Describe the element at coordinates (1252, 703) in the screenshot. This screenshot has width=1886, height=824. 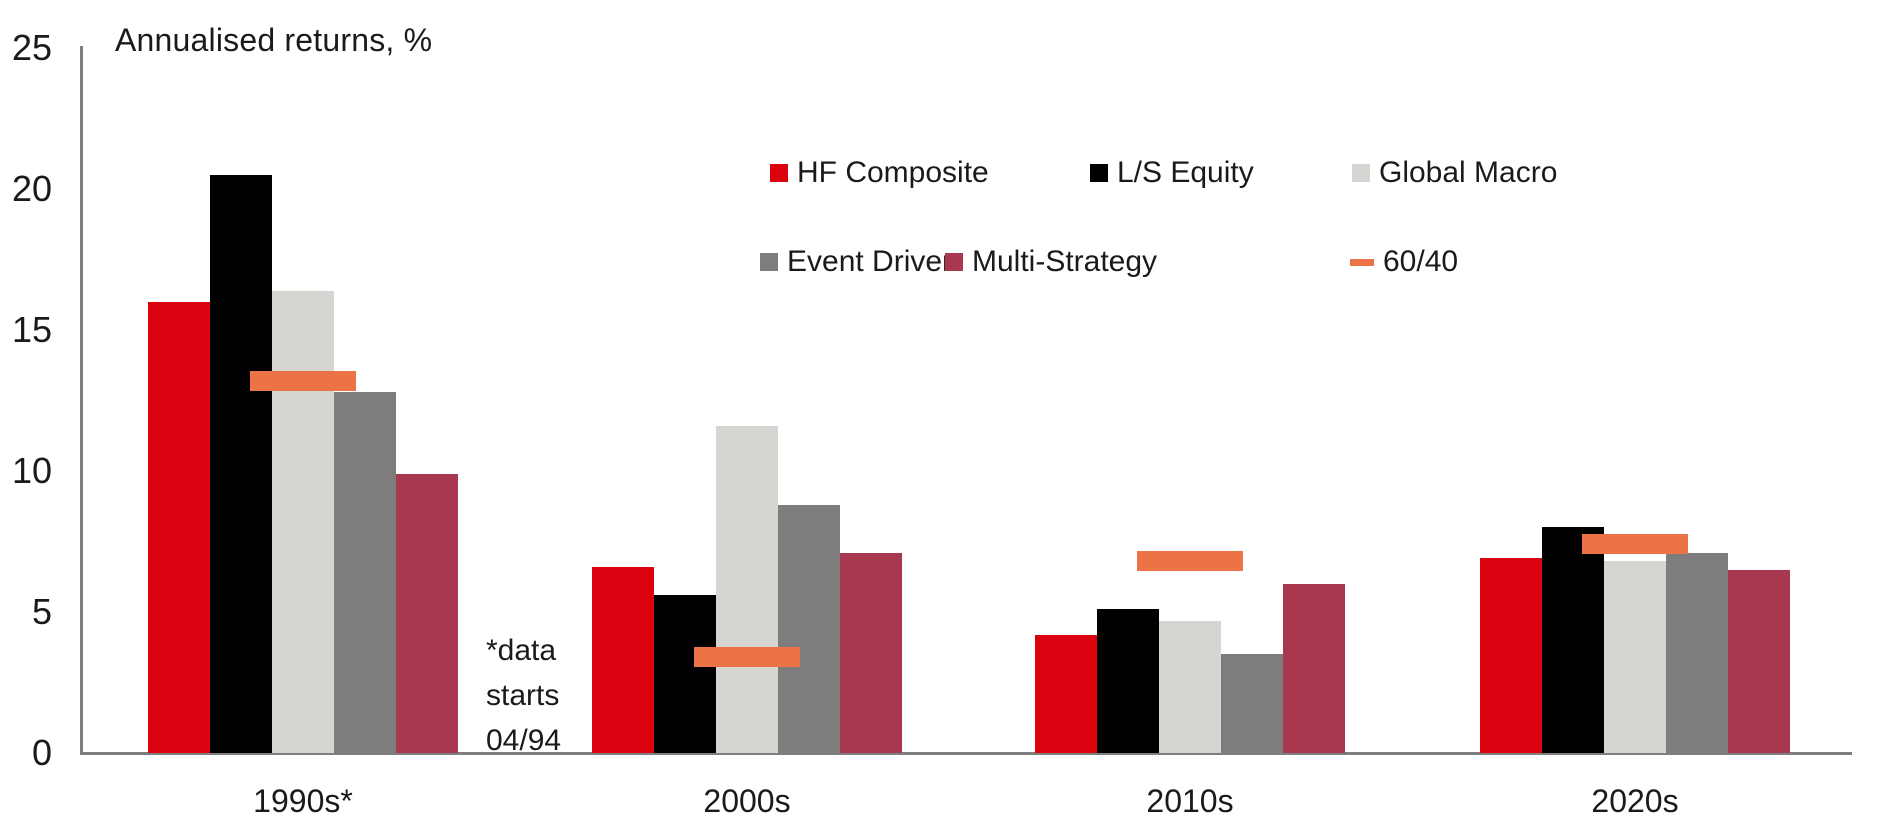
I see `bar-event-driven-2010s` at that location.